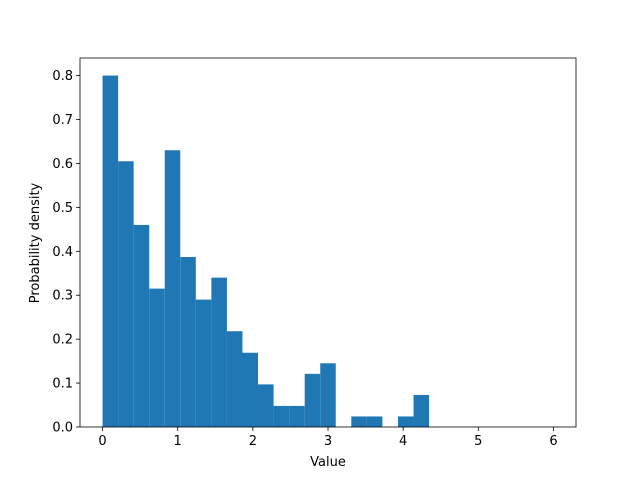 Image resolution: width=640 pixels, height=480 pixels. Describe the element at coordinates (328, 441) in the screenshot. I see `x-tick-label: 3` at that location.